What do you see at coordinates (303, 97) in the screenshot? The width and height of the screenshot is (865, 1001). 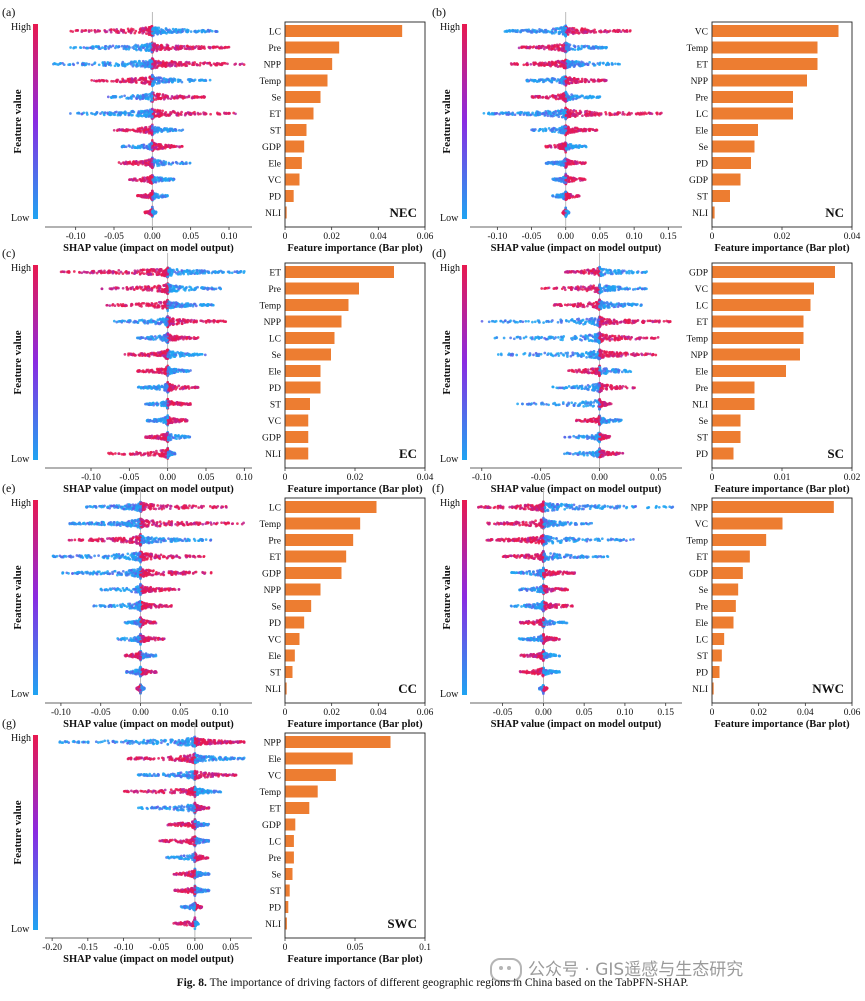 I see `bar-se` at bounding box center [303, 97].